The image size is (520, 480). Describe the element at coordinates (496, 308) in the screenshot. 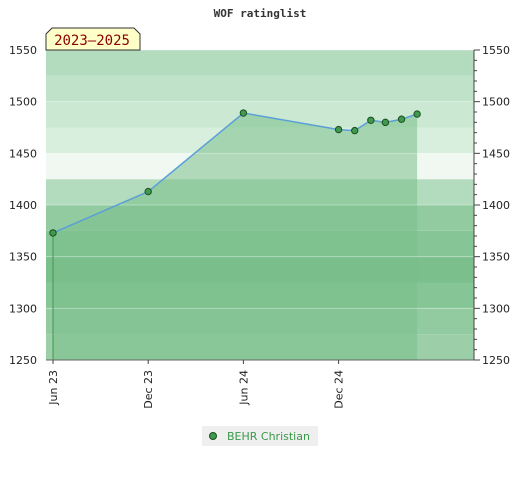

I see `y-tick-label-right: 1300` at that location.